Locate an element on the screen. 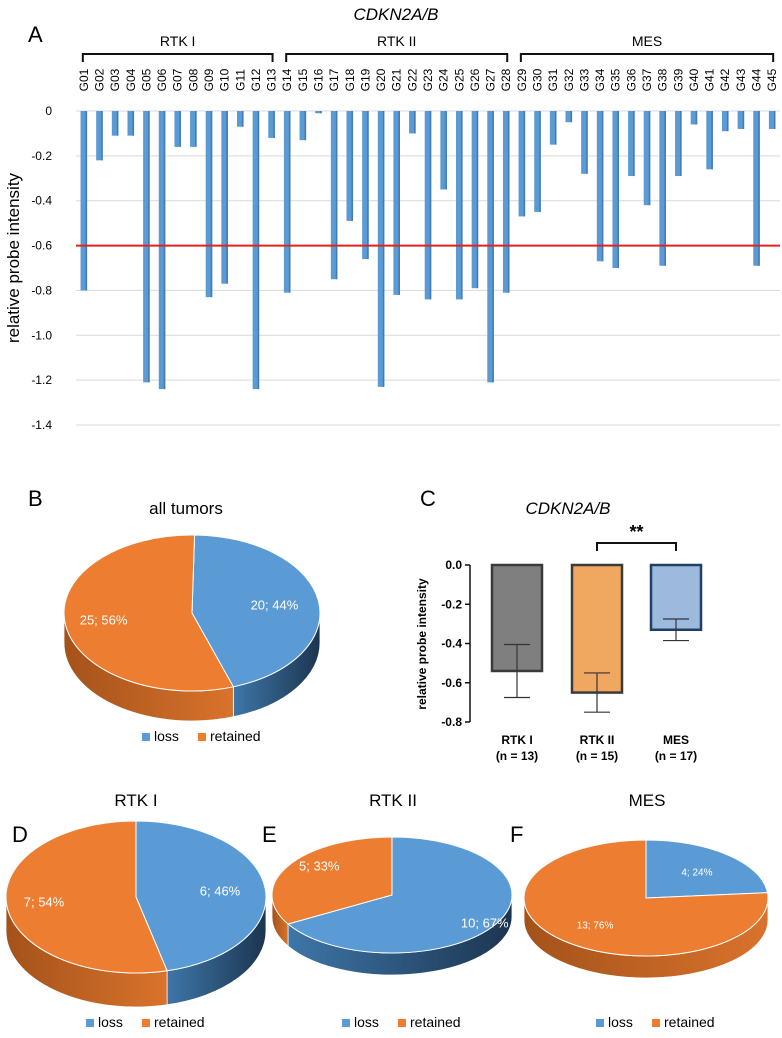 Image resolution: width=782 pixels, height=1038 pixels. panel-c-ytick-label: -0.8 is located at coordinates (451, 722).